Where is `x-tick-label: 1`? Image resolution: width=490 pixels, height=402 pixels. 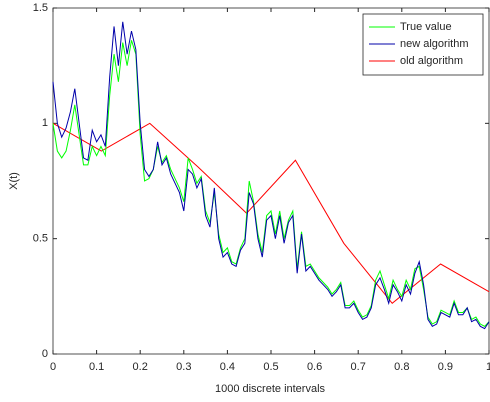 x-tick-label: 1 is located at coordinates (488, 367).